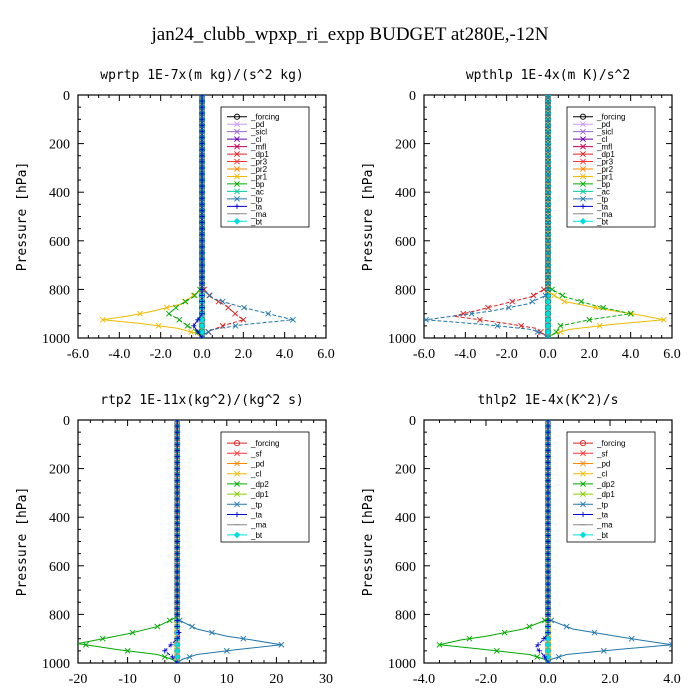 The width and height of the screenshot is (700, 700). I want to click on y-tick-label: 0, so click(412, 421).